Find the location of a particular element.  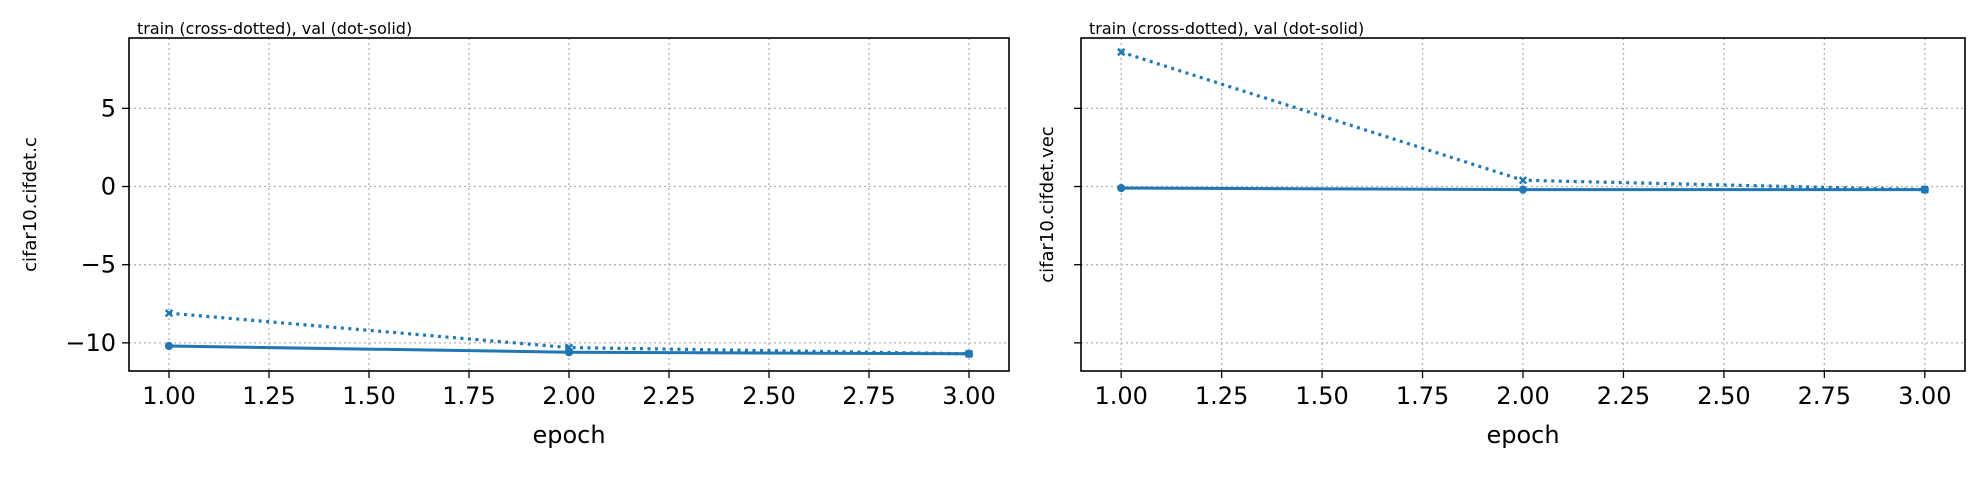

y-tick-label: −10 is located at coordinates (90, 343).